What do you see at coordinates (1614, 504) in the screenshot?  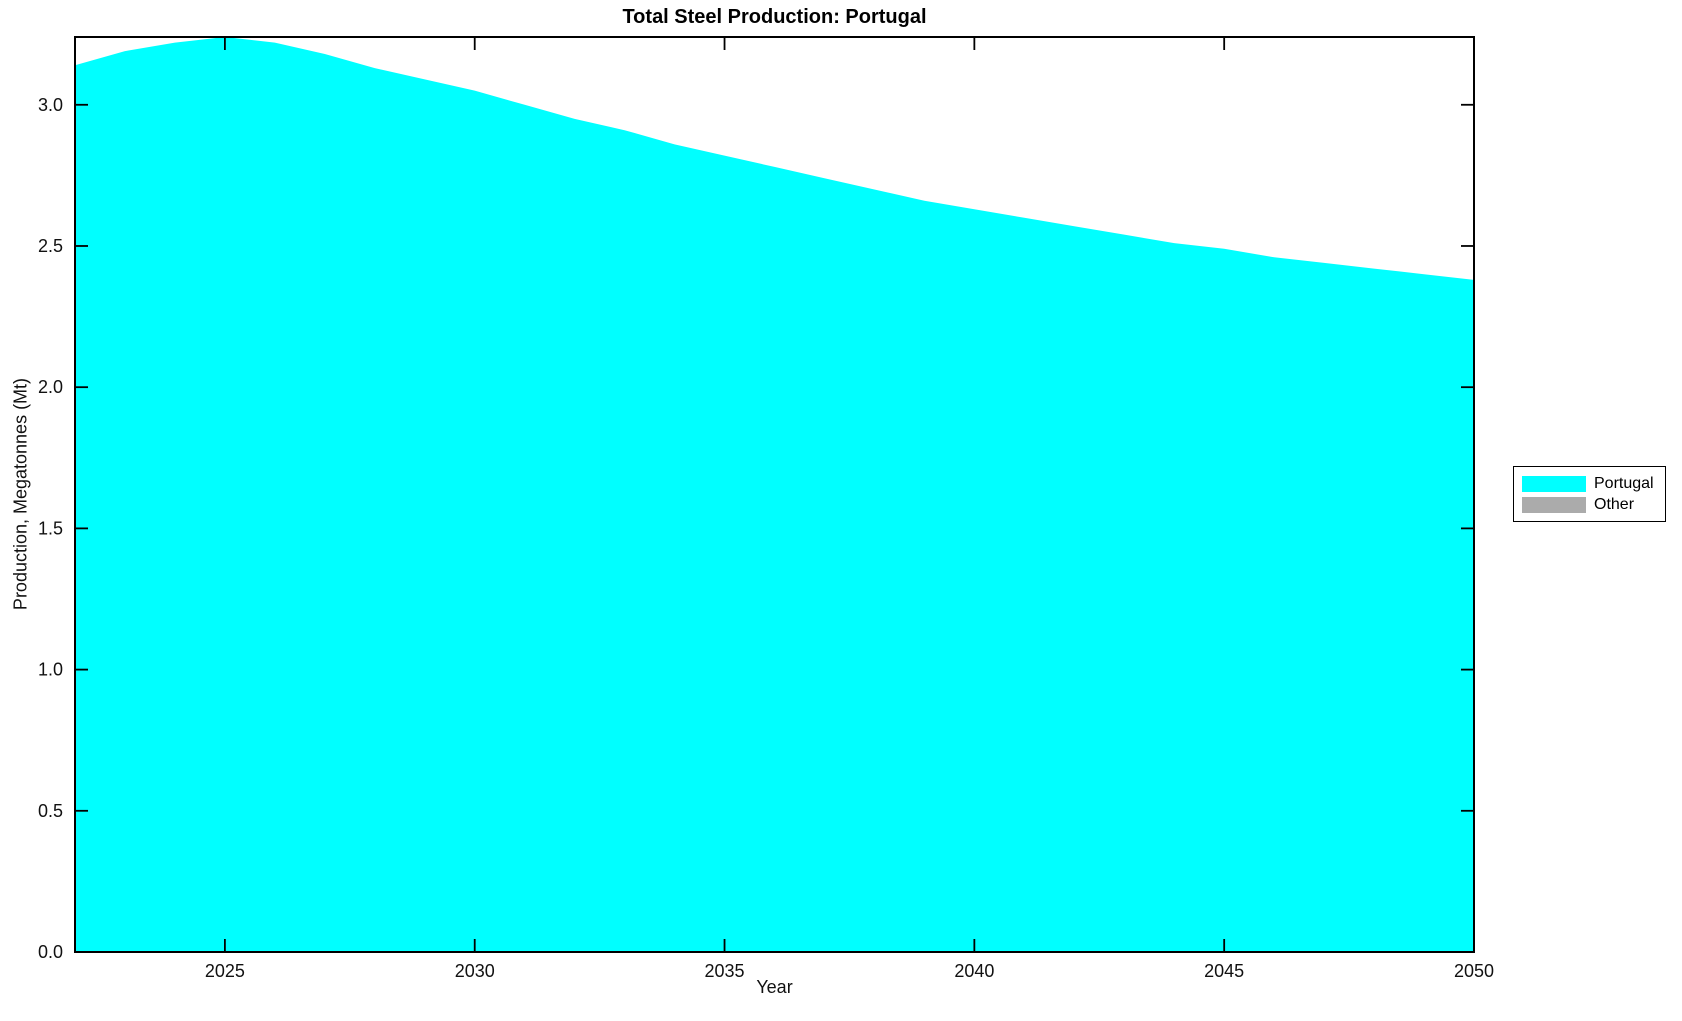 I see `legend-item-label: Other` at bounding box center [1614, 504].